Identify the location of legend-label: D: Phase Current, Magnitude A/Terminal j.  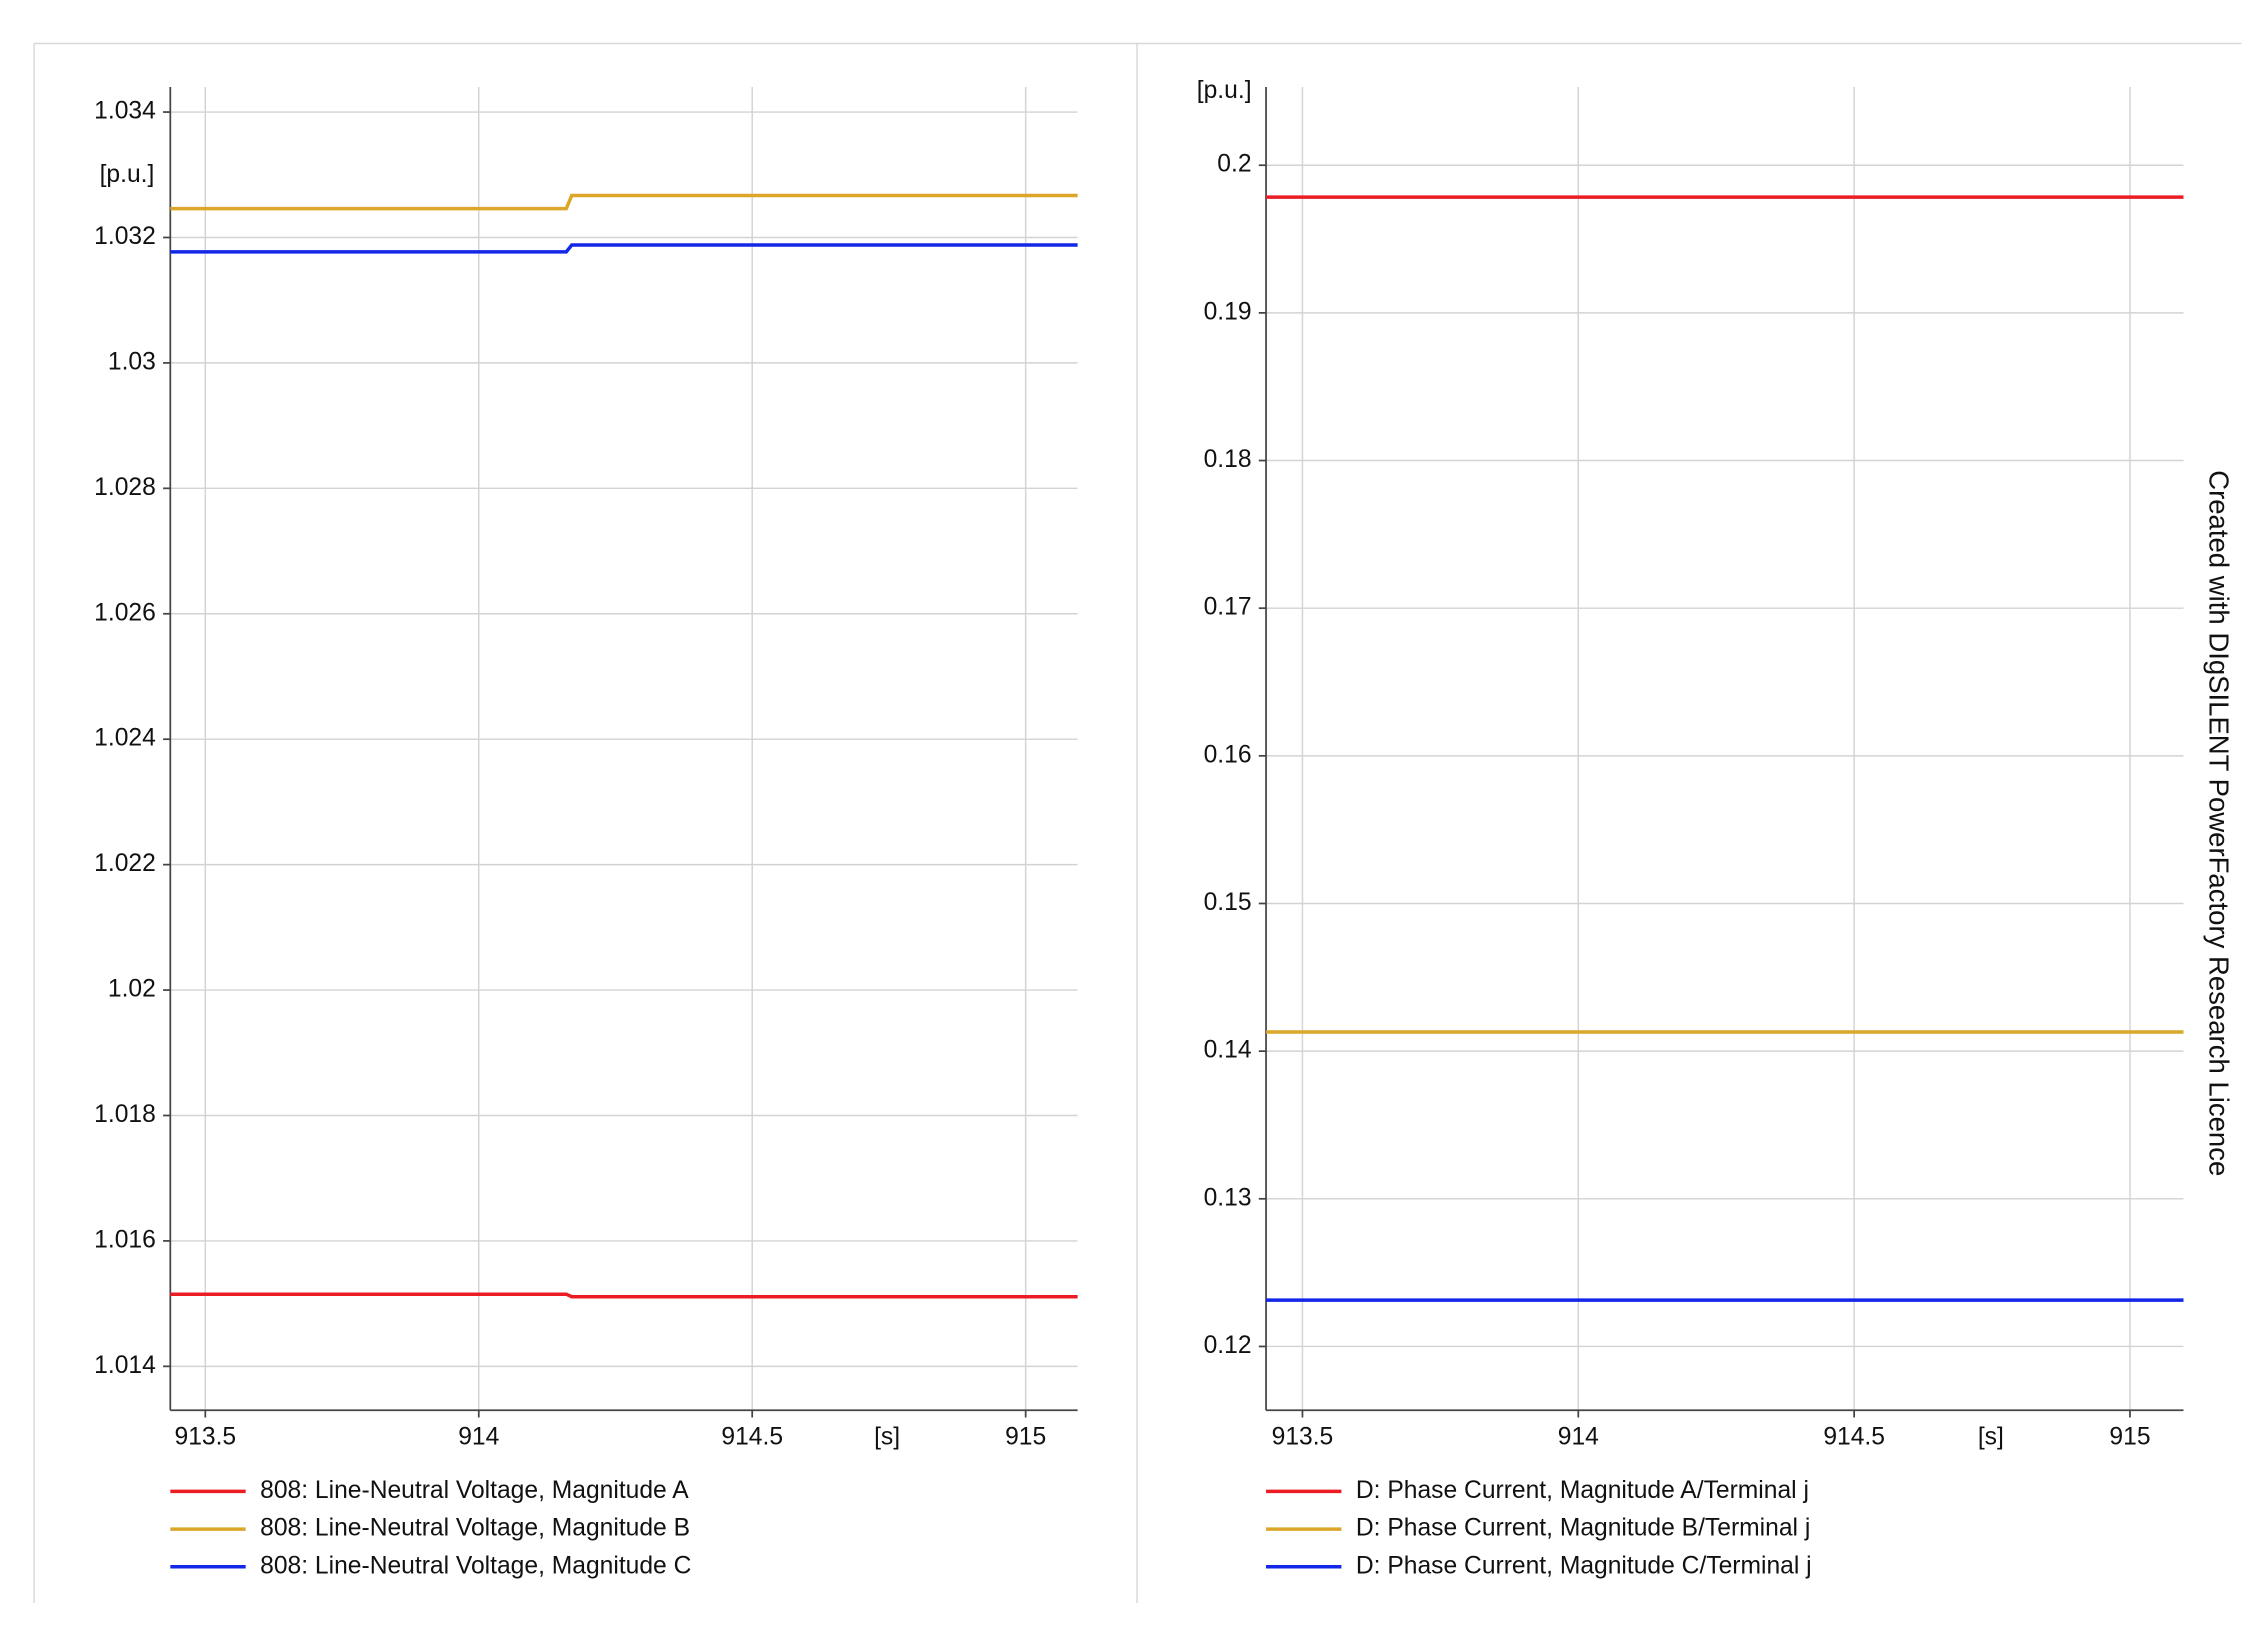
(1582, 1490).